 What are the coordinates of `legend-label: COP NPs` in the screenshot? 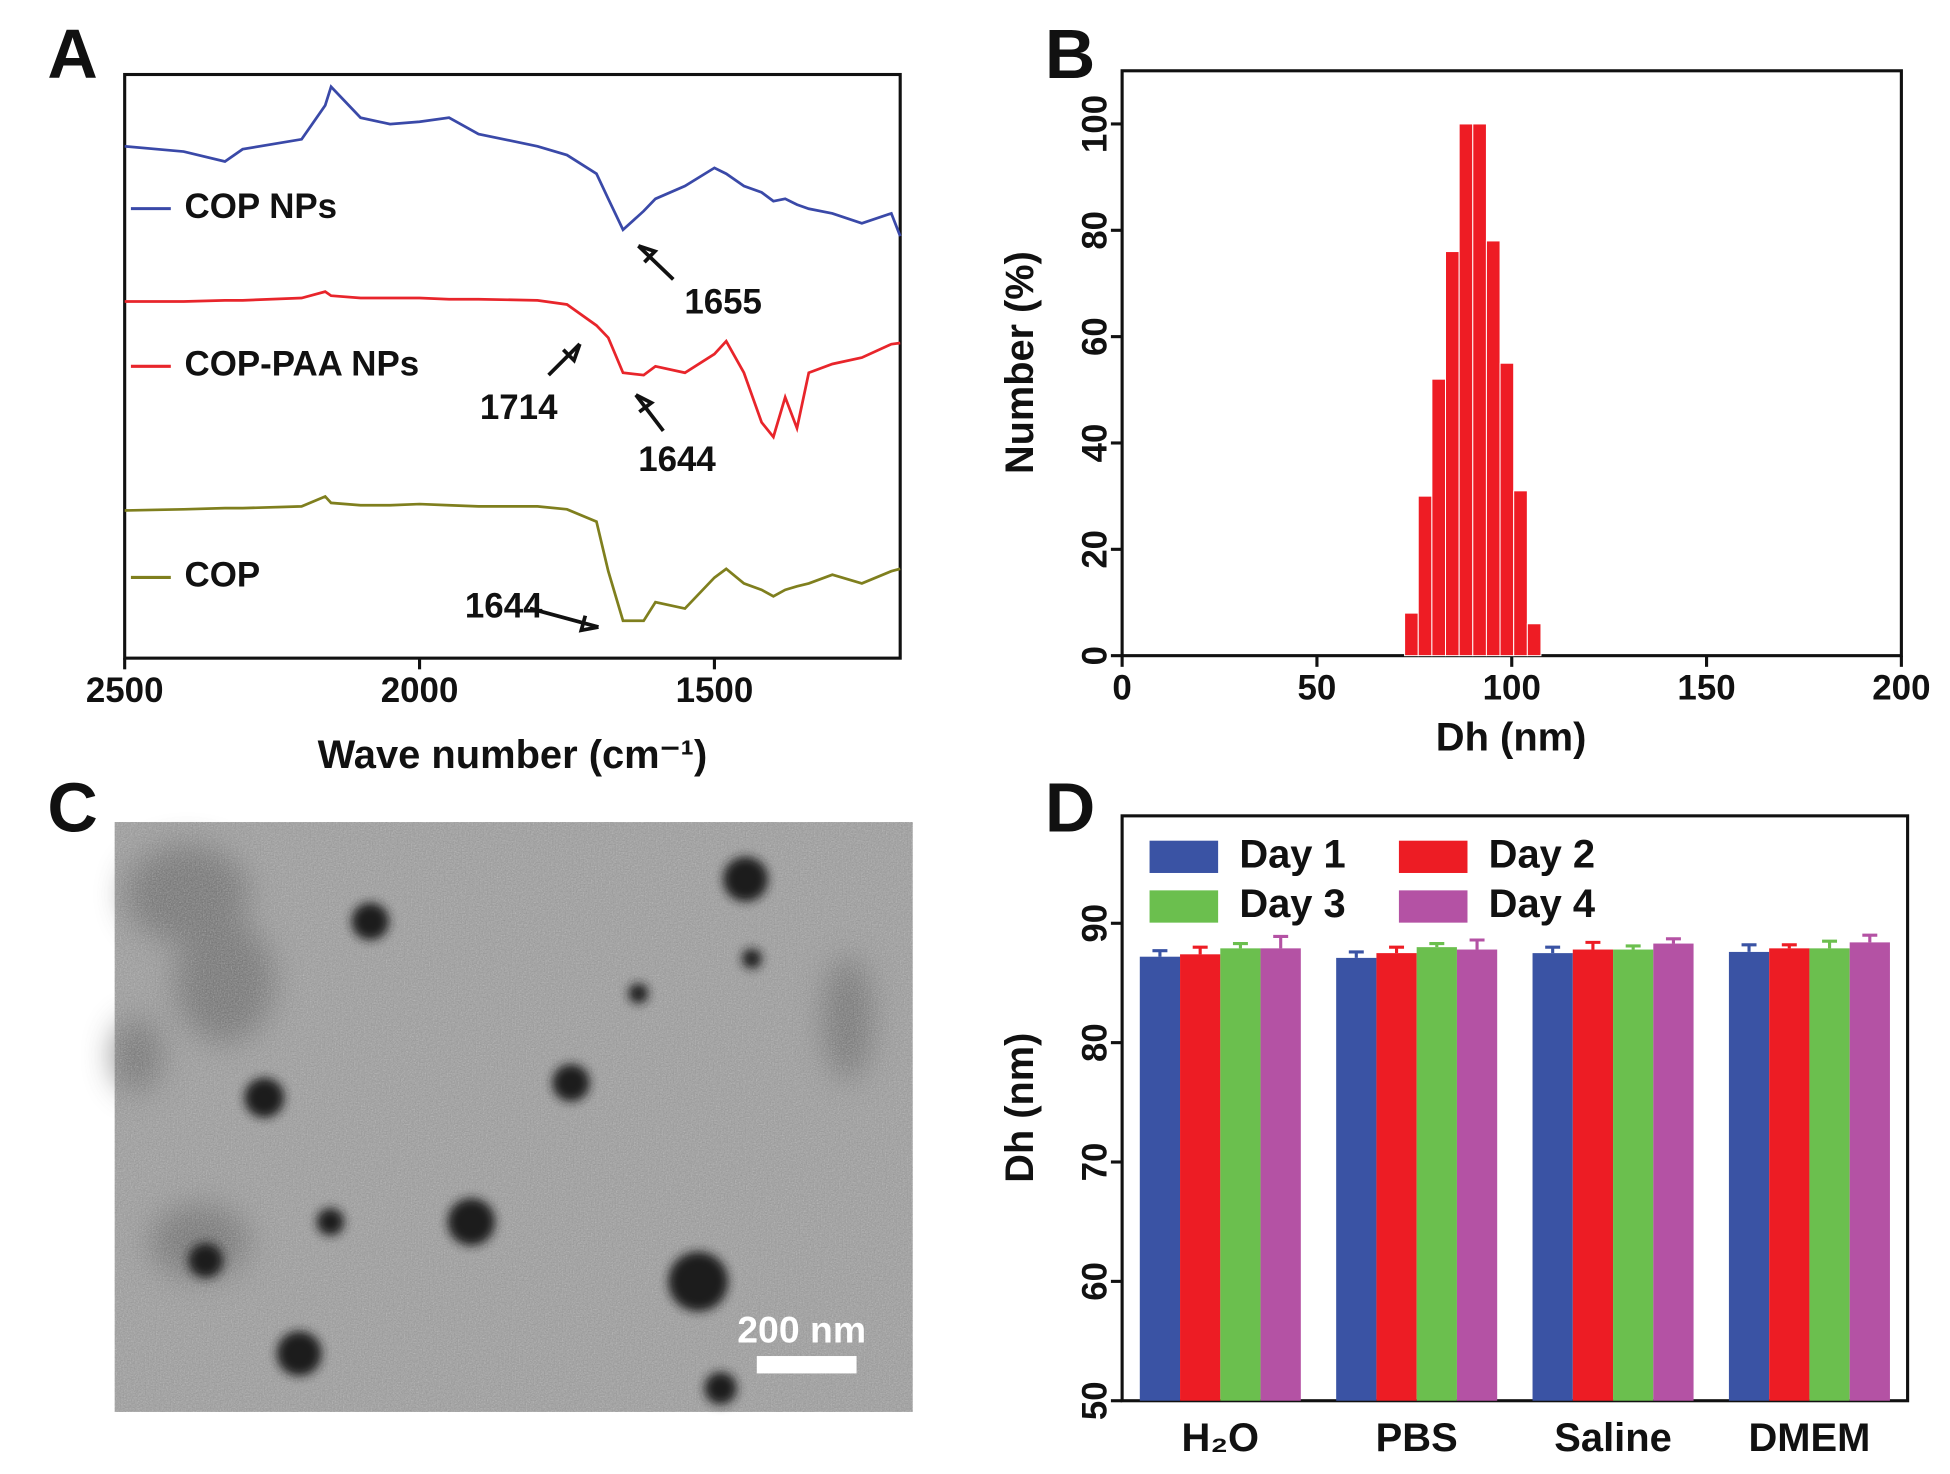 It's located at (261, 206).